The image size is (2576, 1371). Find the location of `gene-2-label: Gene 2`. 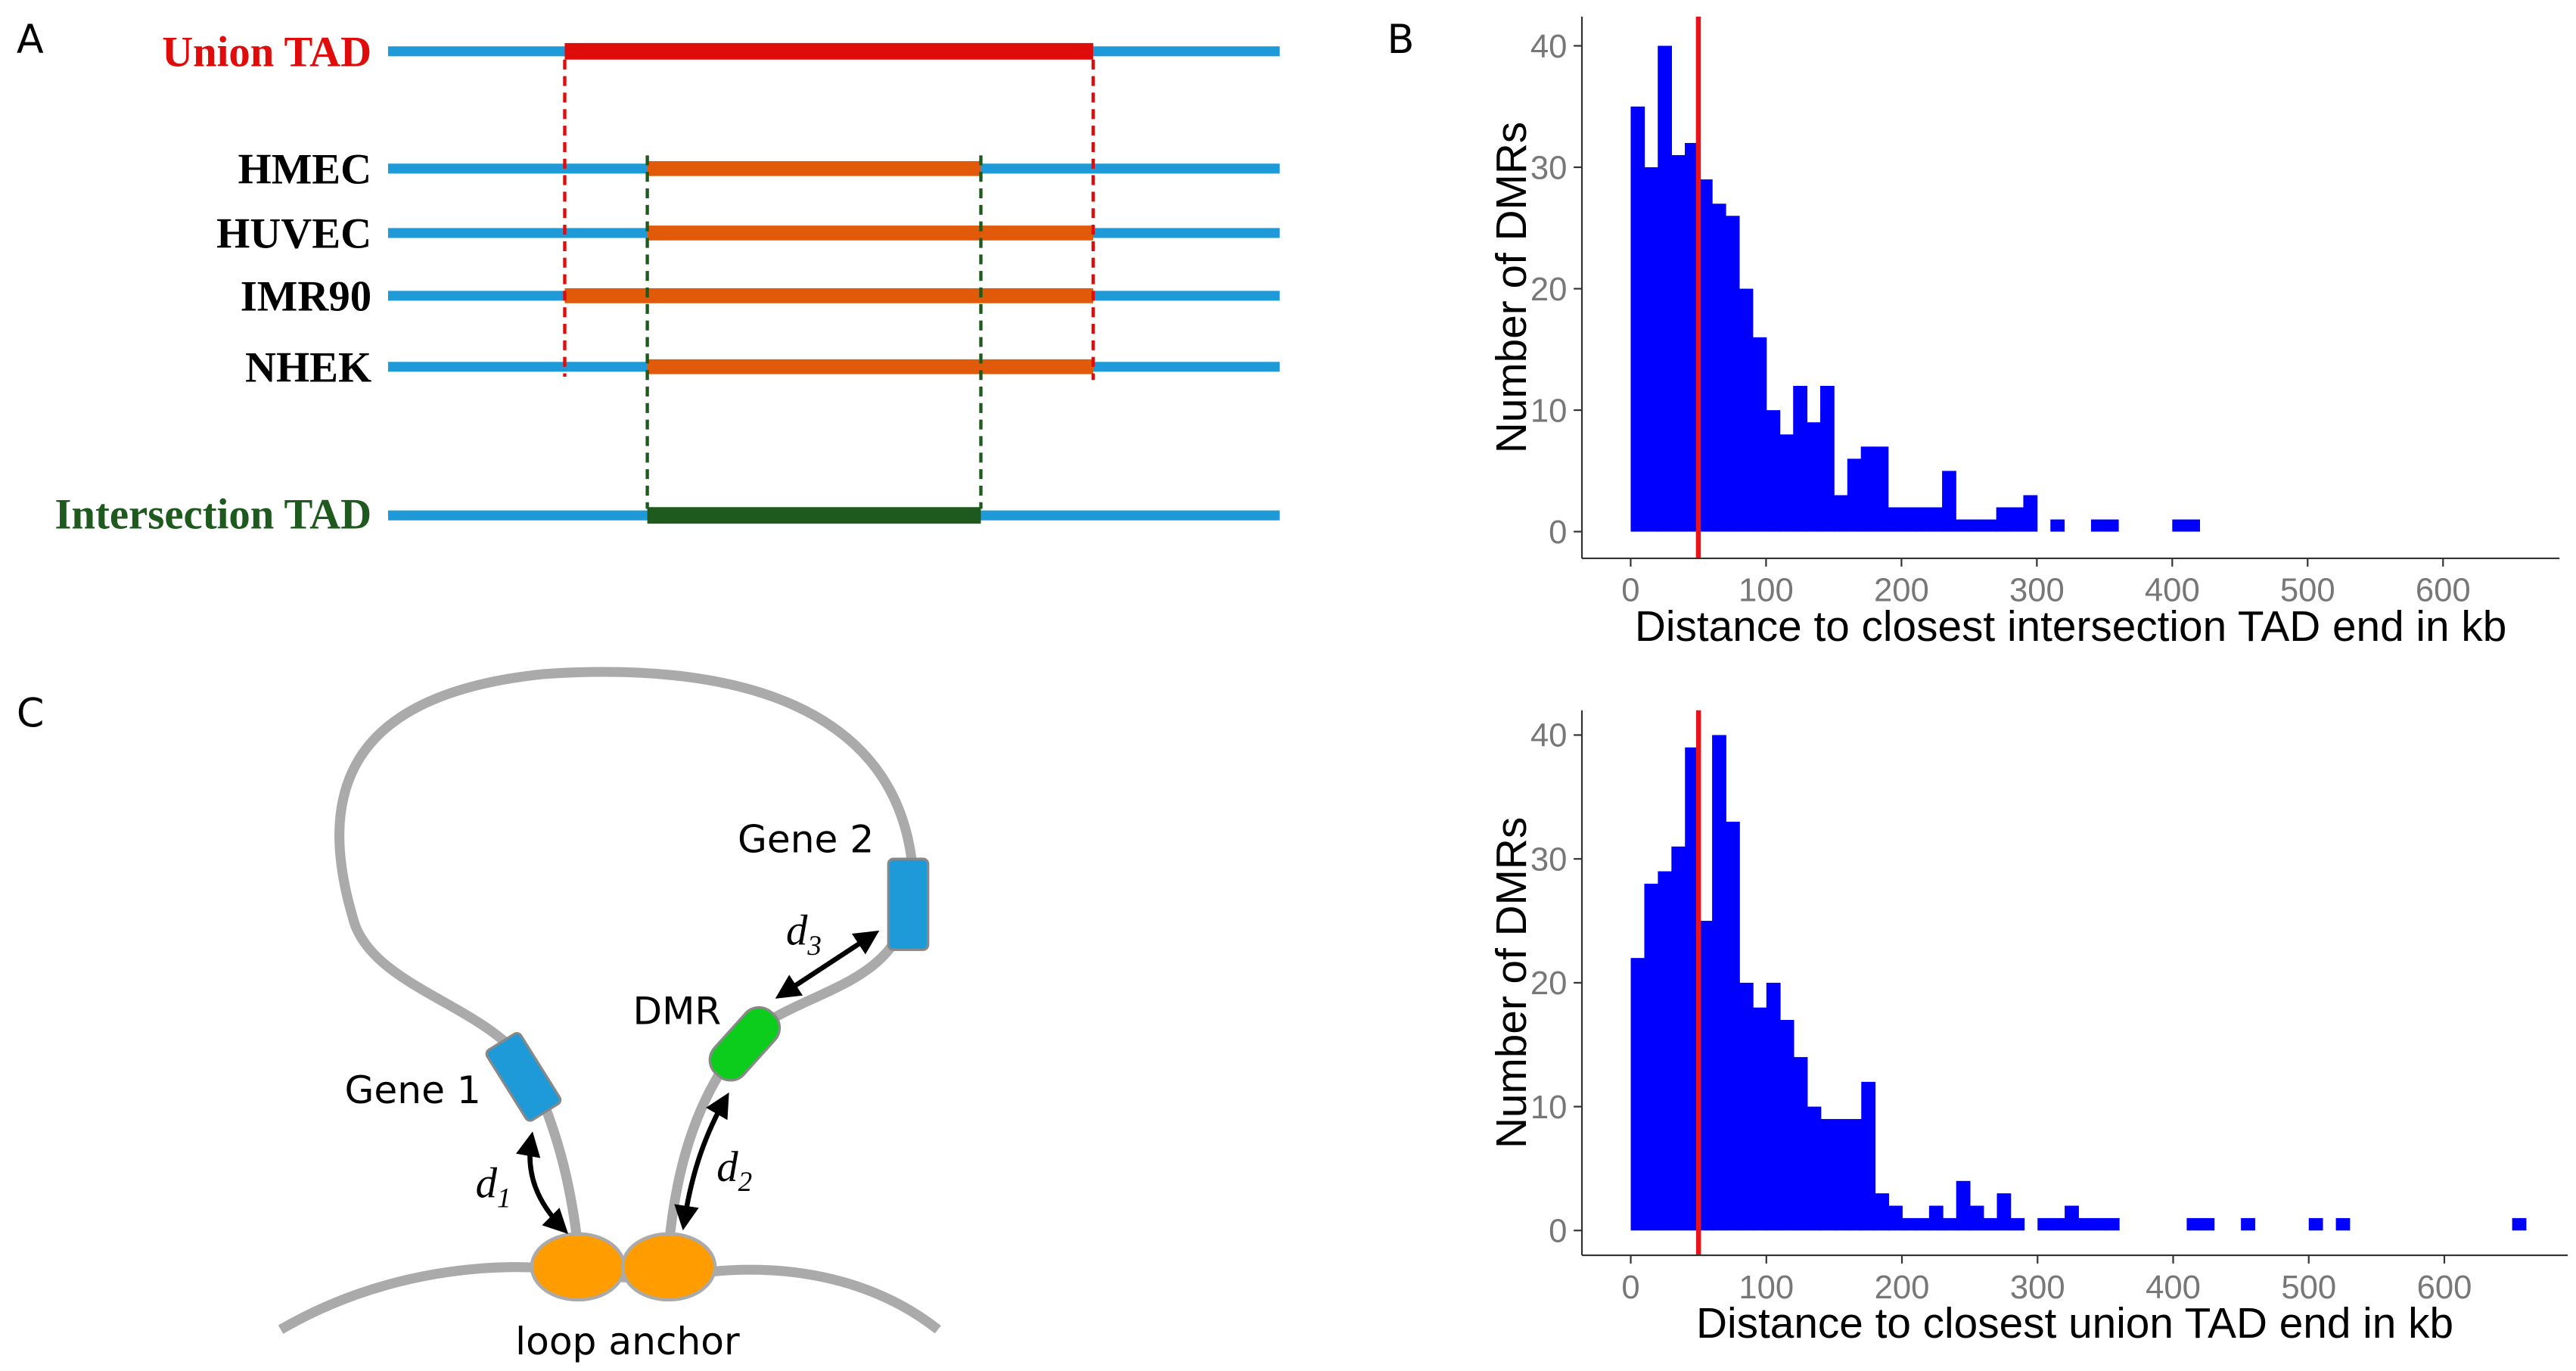

gene-2-label: Gene 2 is located at coordinates (806, 839).